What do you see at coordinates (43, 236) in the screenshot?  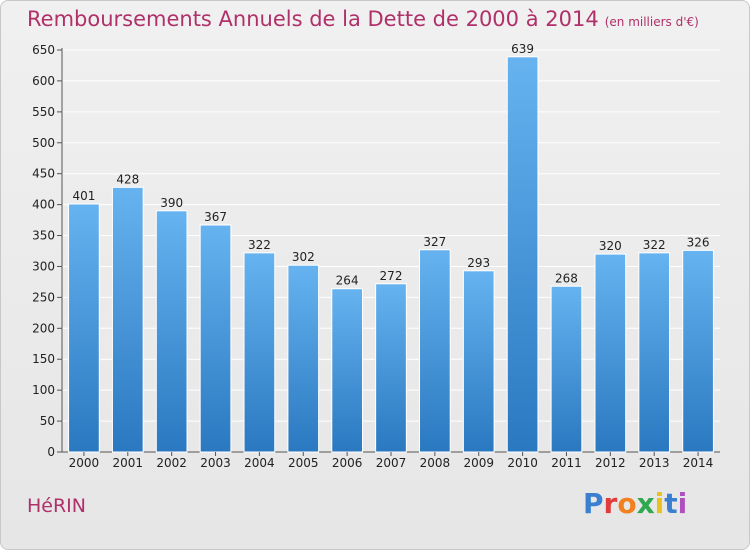 I see `y-tick-label: 350` at bounding box center [43, 236].